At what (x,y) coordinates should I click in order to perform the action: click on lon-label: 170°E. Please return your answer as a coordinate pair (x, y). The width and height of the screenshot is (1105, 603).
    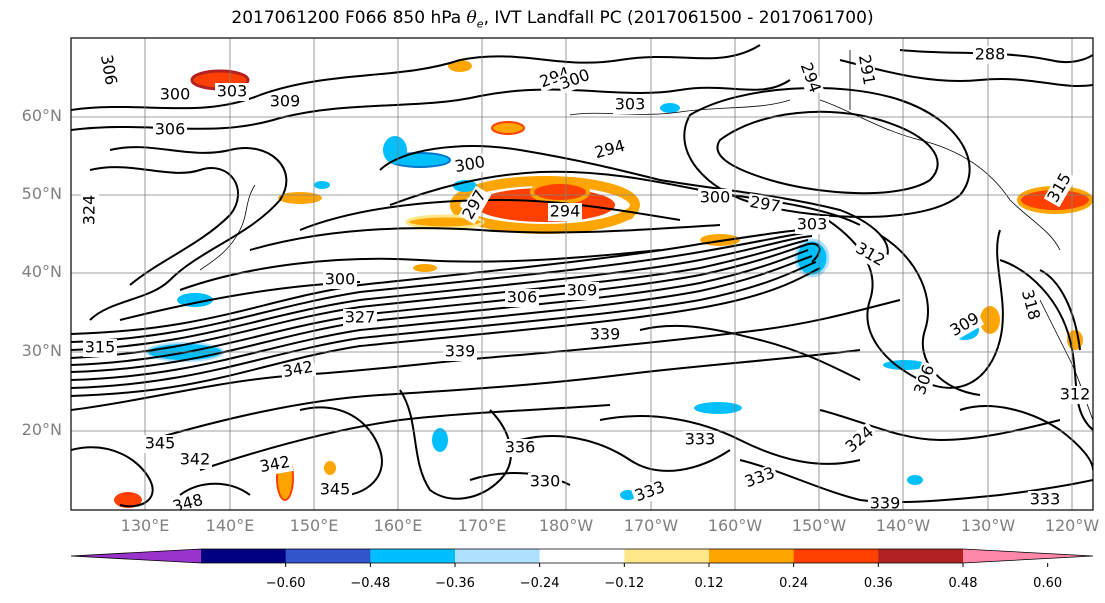
    Looking at the image, I should click on (482, 525).